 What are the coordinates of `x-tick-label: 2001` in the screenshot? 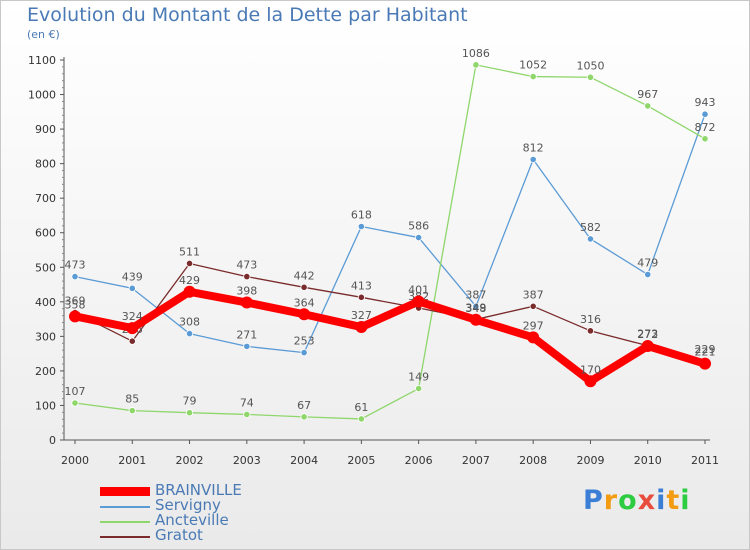 It's located at (132, 460).